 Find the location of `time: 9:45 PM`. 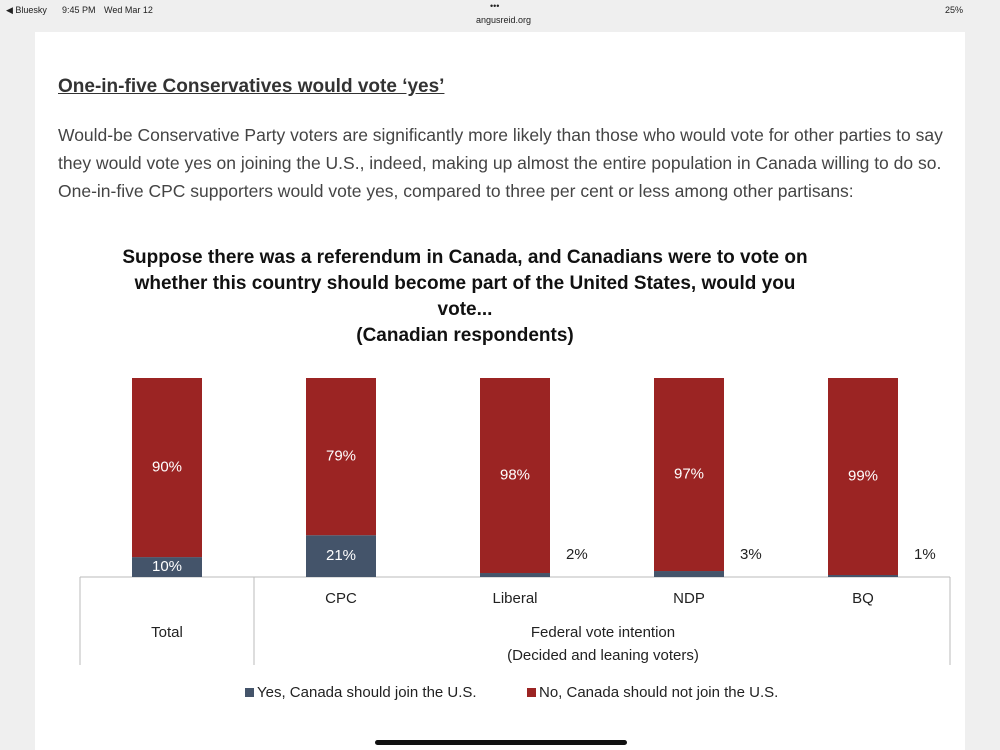

time: 9:45 PM is located at coordinates (79, 10).